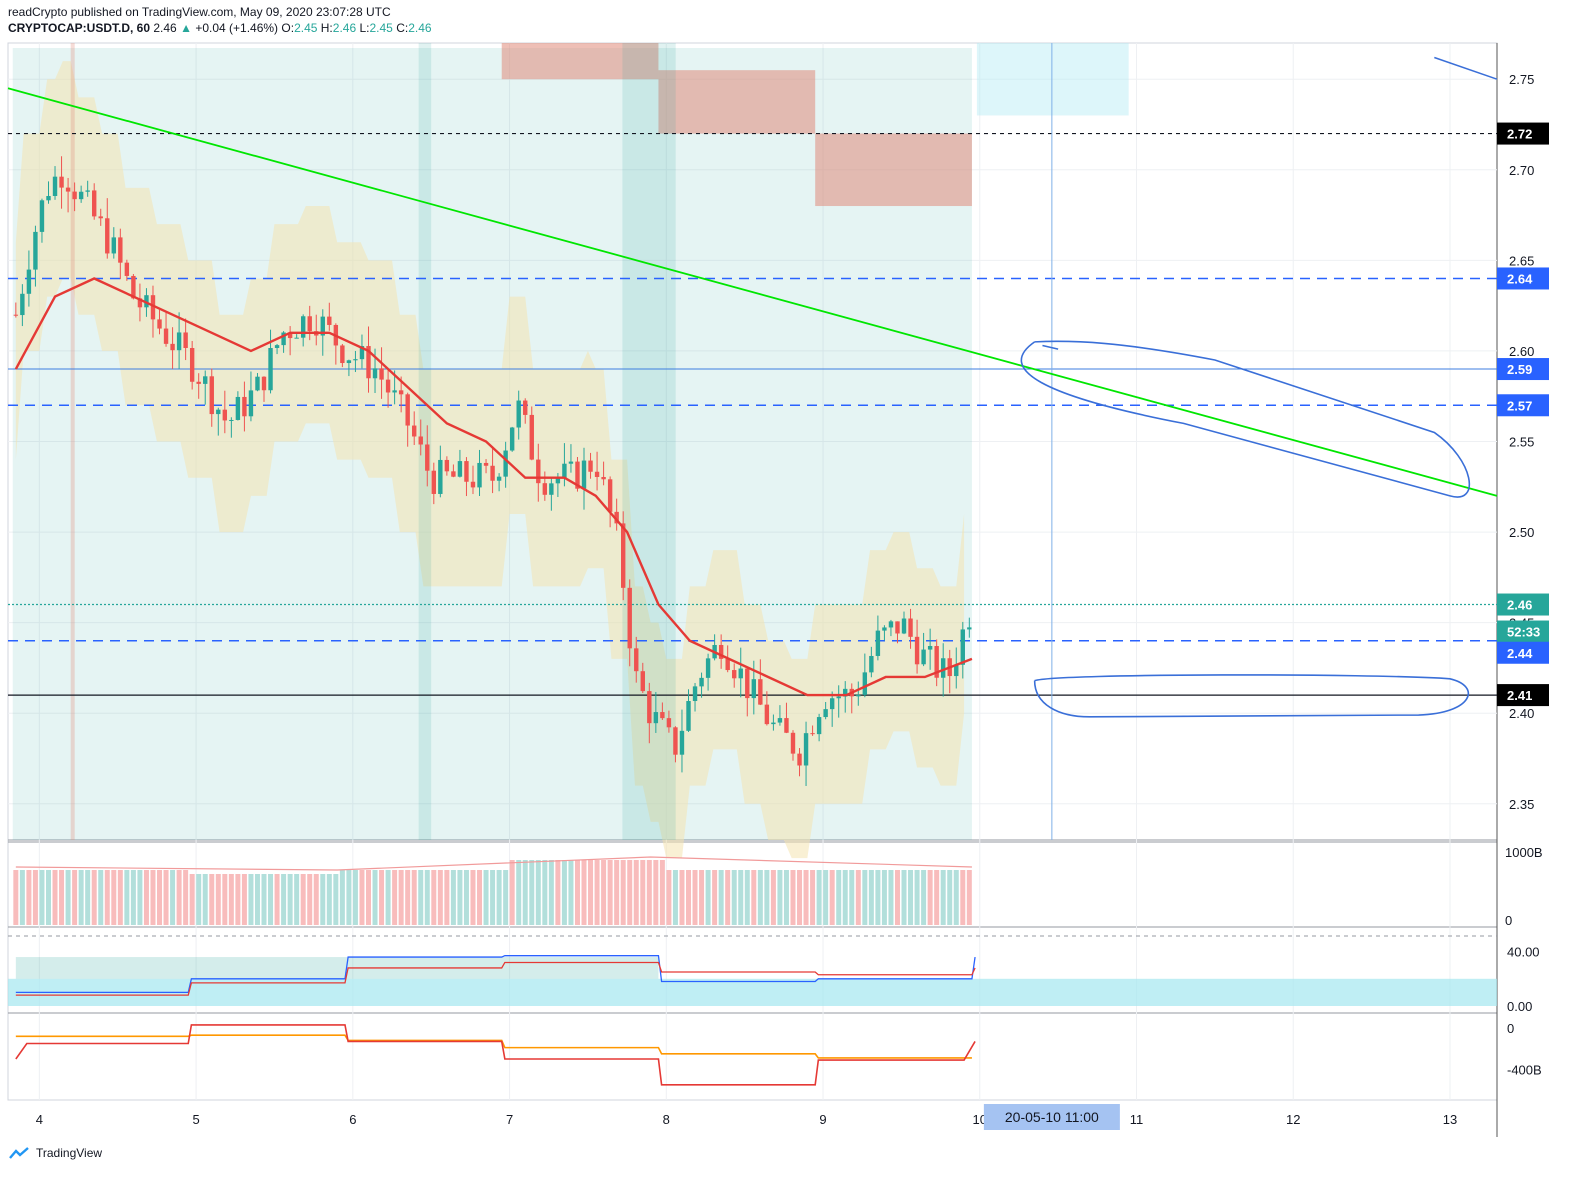 The image size is (1585, 1187). I want to click on osc1-axis-label: 40.00, so click(1523, 952).